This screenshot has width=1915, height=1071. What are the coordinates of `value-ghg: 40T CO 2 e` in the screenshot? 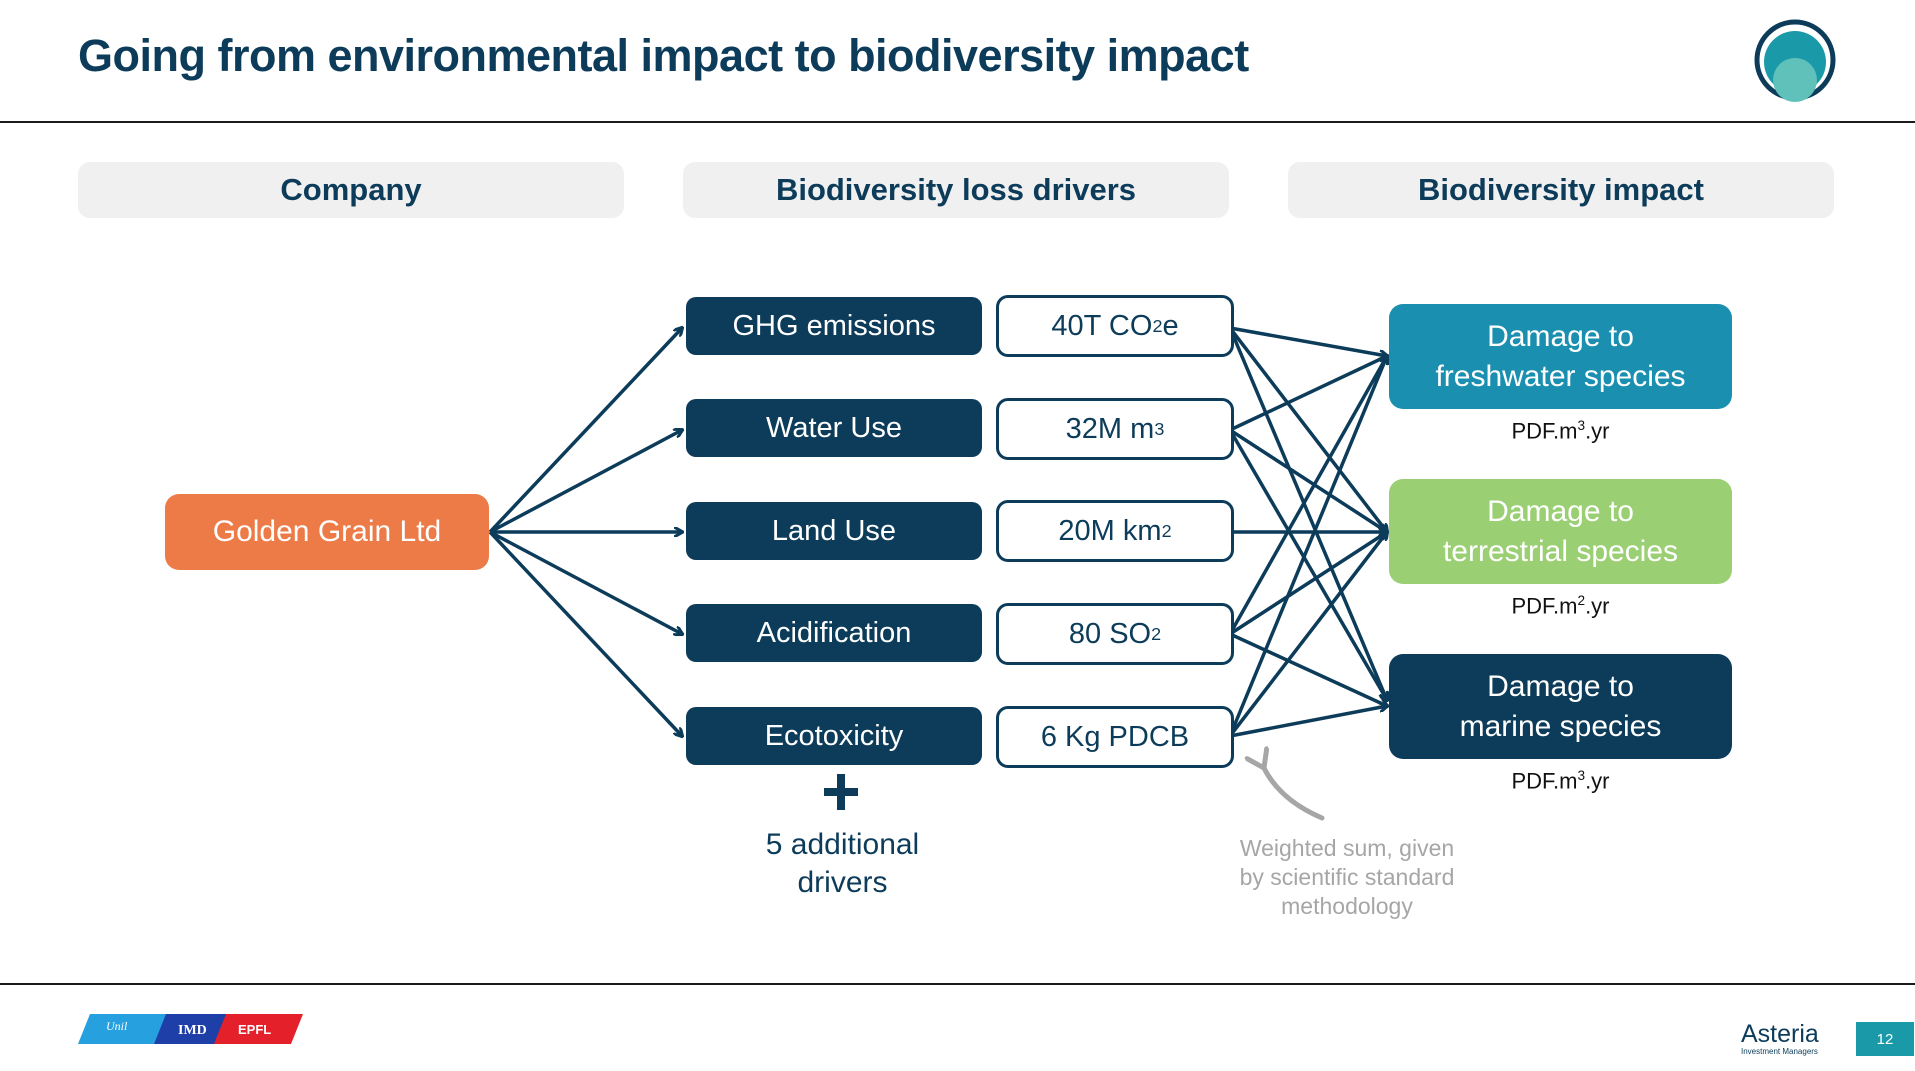 It's located at (1115, 326).